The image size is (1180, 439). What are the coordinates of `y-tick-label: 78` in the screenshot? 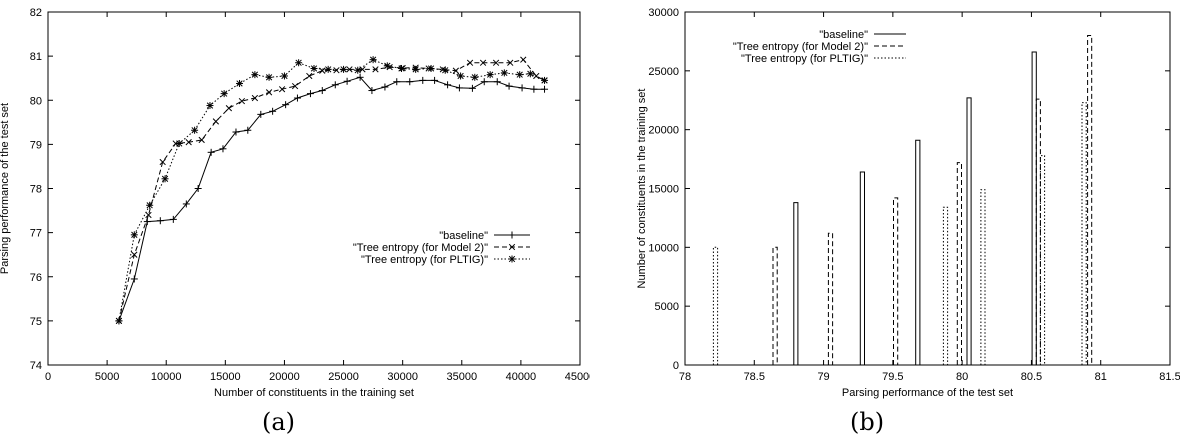 It's located at (36, 190).